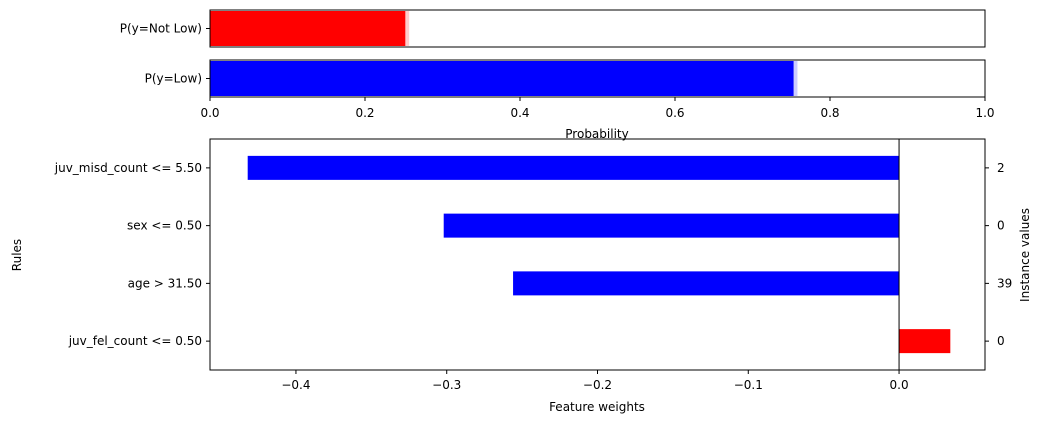 The image size is (1041, 424). Describe the element at coordinates (165, 54) in the screenshot. I see `probability-category-labels: P(y=Not Low) P(y=Low)` at that location.